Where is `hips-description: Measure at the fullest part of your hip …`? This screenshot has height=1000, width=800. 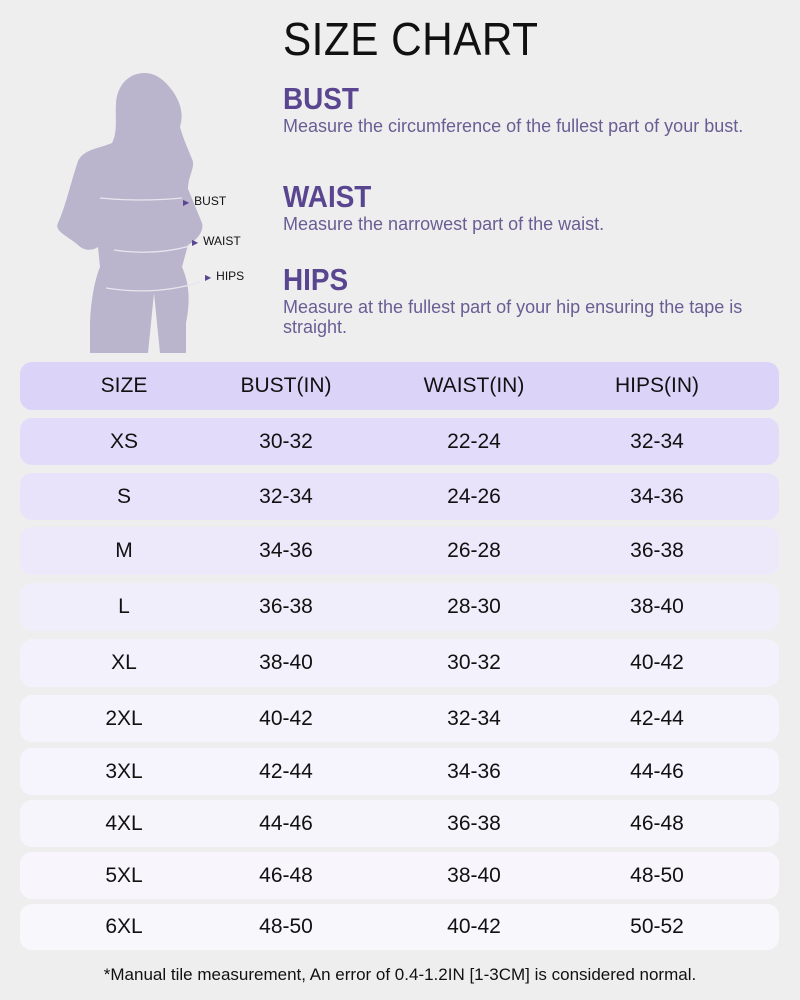 hips-description: Measure at the fullest part of your hip … is located at coordinates (513, 317).